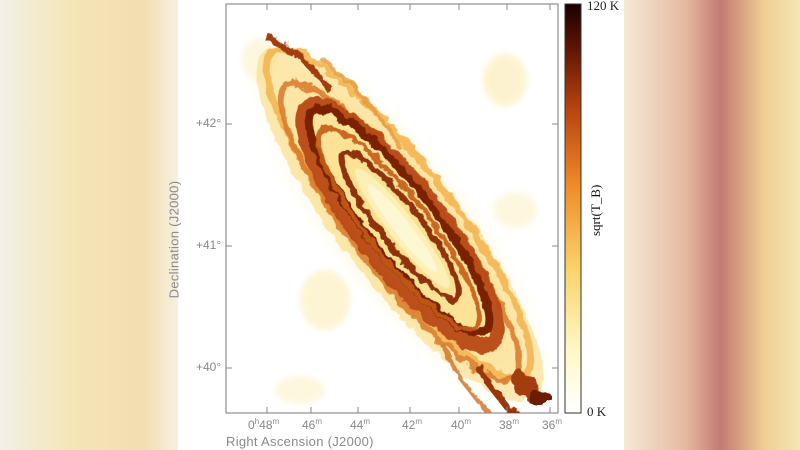  Describe the element at coordinates (573, 208) in the screenshot. I see `colorbar` at that location.